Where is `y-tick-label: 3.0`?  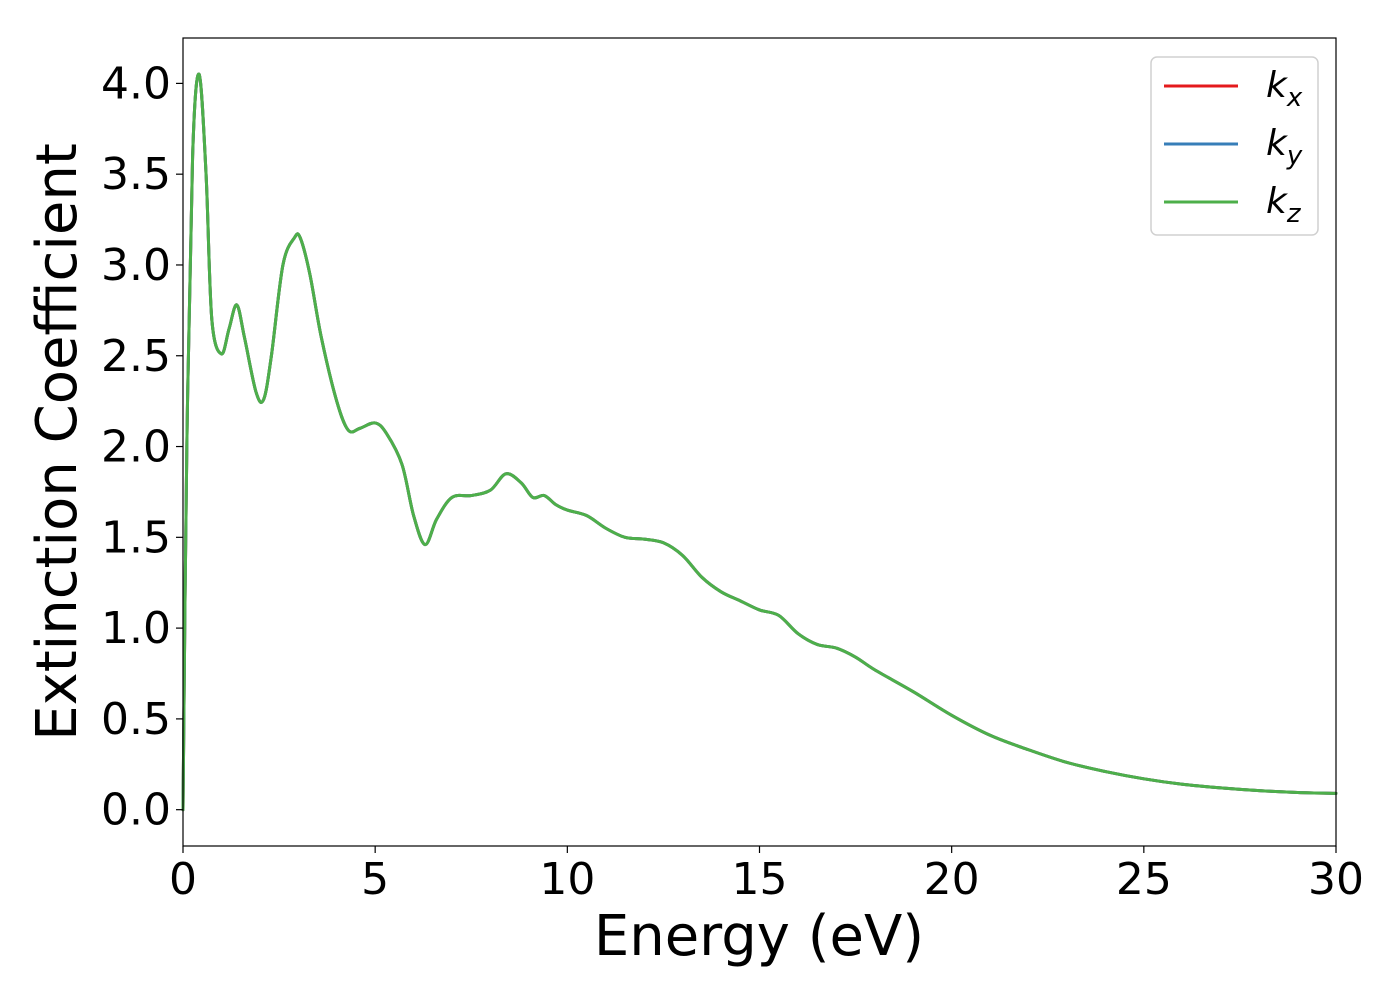
y-tick-label: 3.0 is located at coordinates (136, 265).